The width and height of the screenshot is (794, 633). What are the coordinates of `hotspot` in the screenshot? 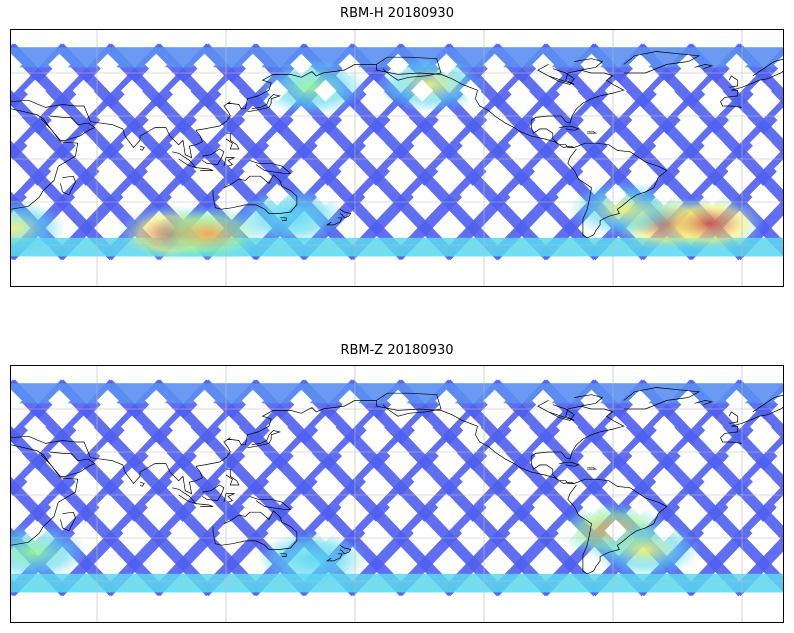 It's located at (623, 209).